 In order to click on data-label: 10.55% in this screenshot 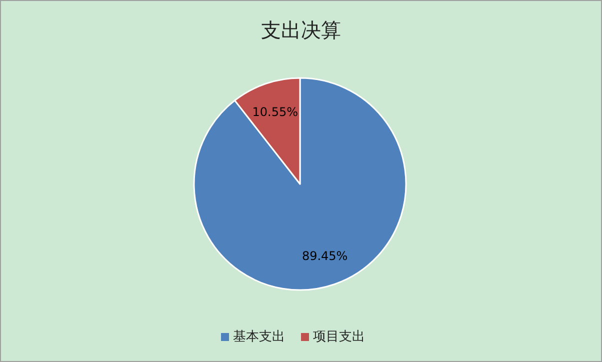, I will do `click(275, 111)`.